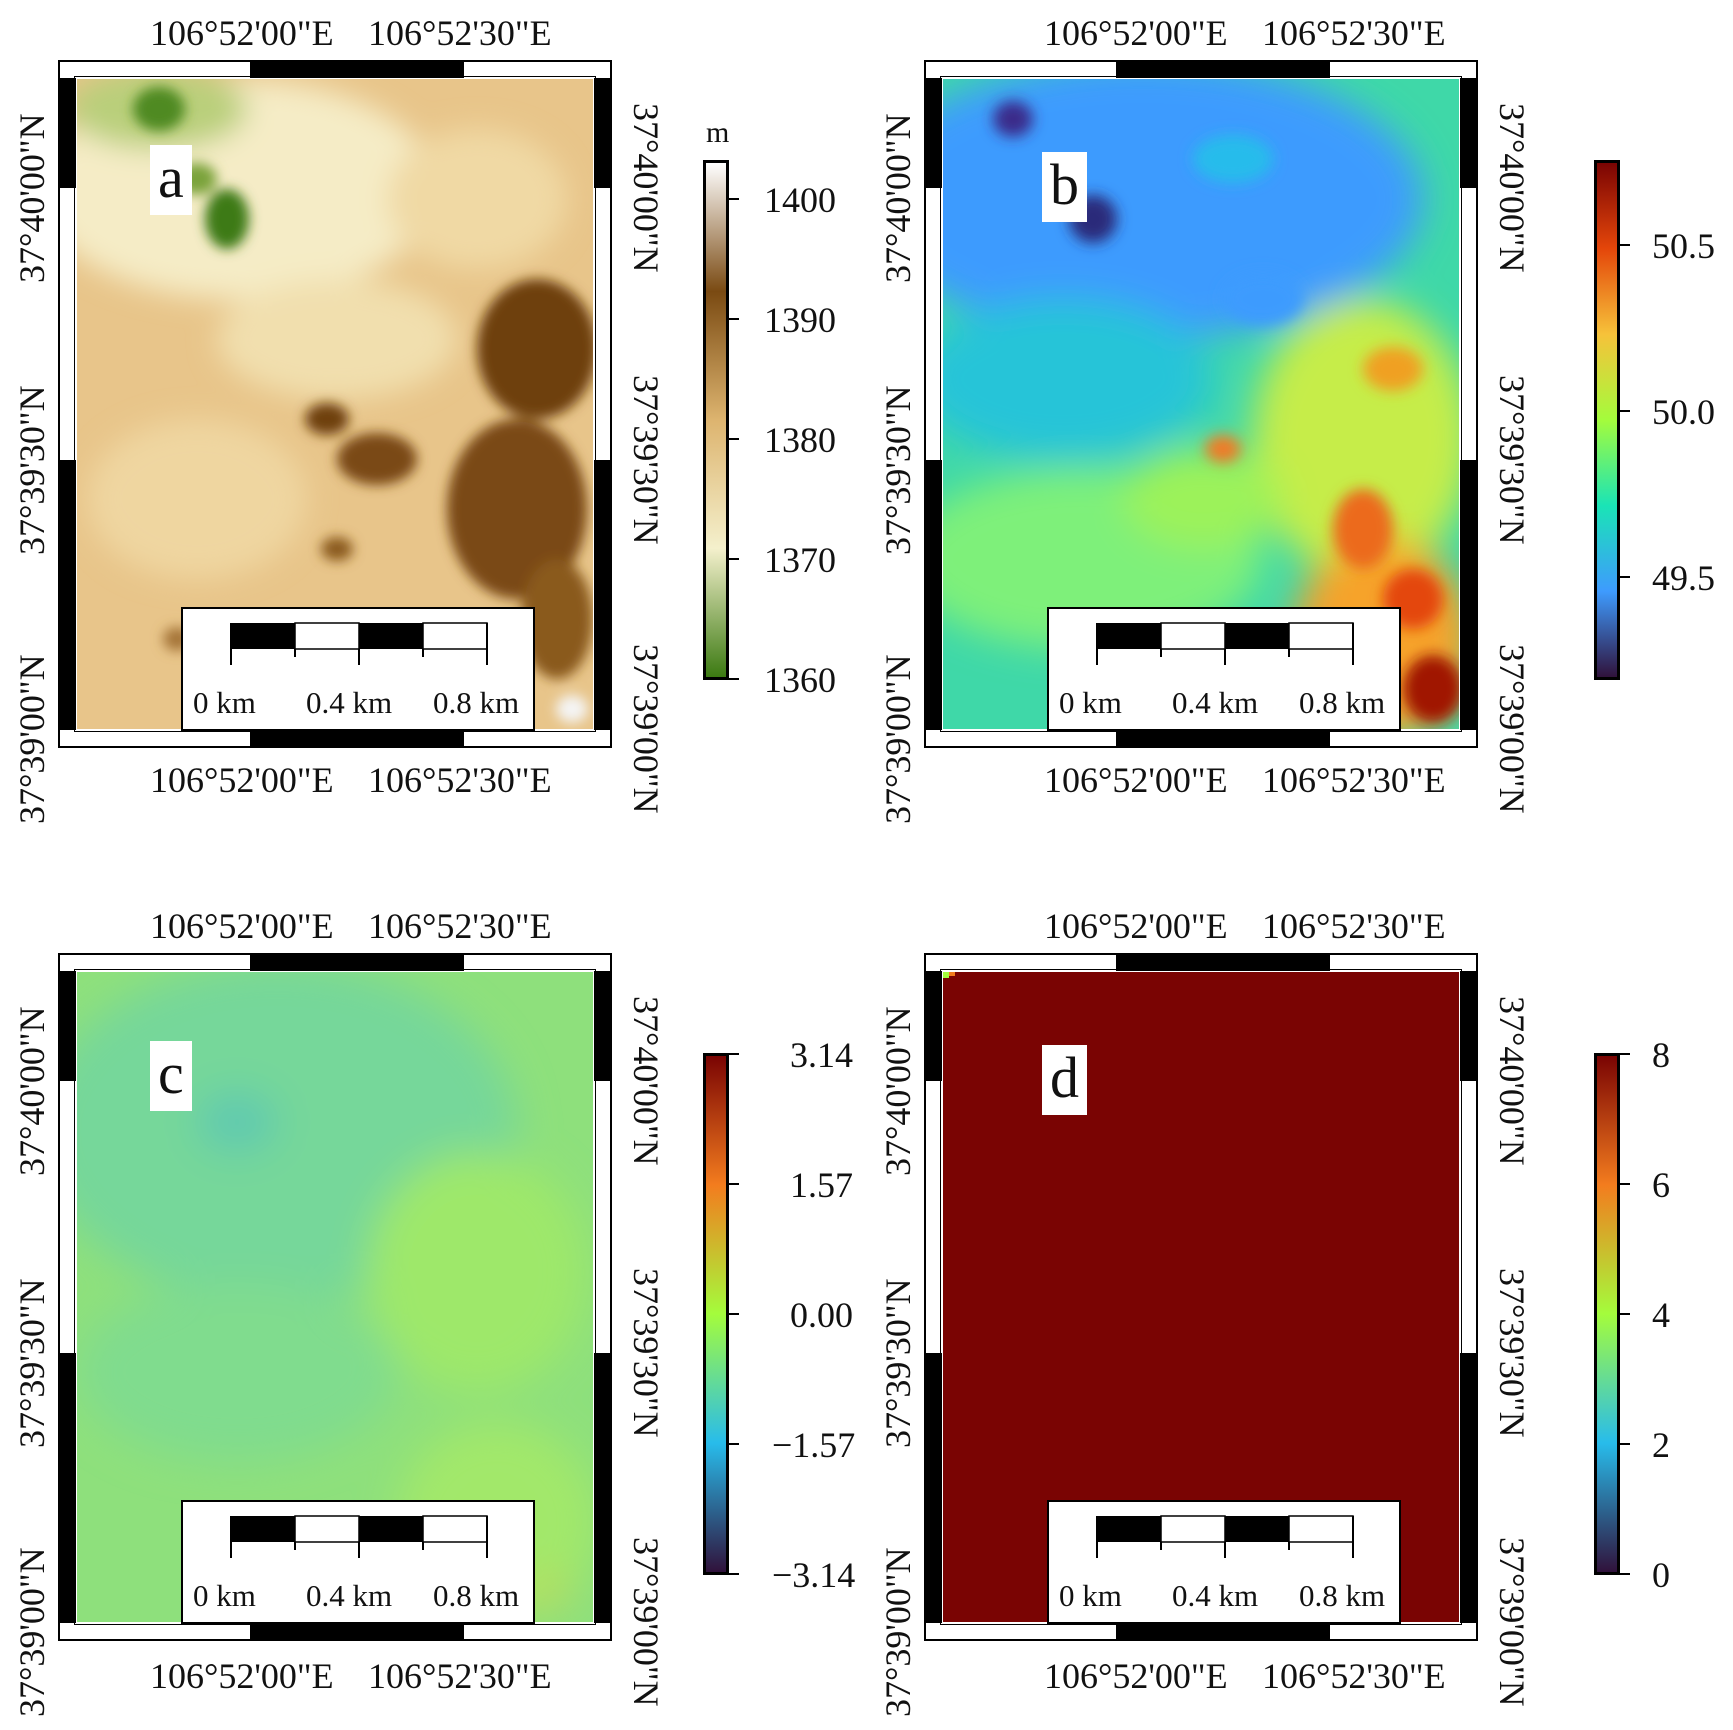  I want to click on colorbar-label: 1390, so click(800, 320).